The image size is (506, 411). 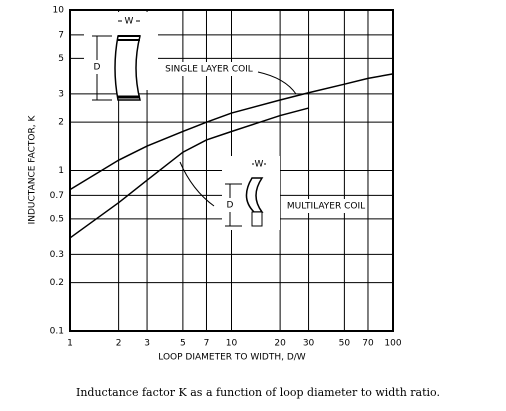 What do you see at coordinates (61, 94) in the screenshot?
I see `y-tick-label: 3` at bounding box center [61, 94].